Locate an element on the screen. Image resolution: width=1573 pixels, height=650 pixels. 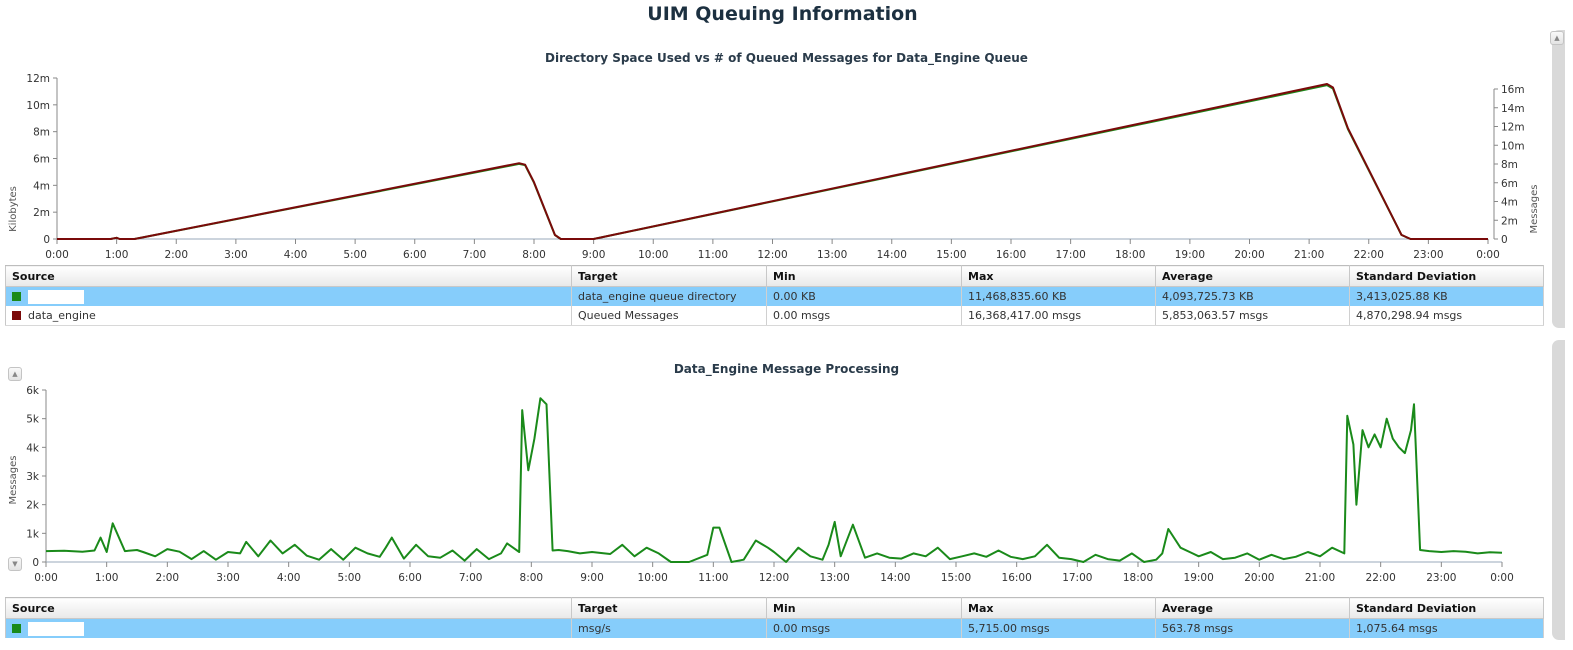
y-tick-label: 8m is located at coordinates (41, 133).